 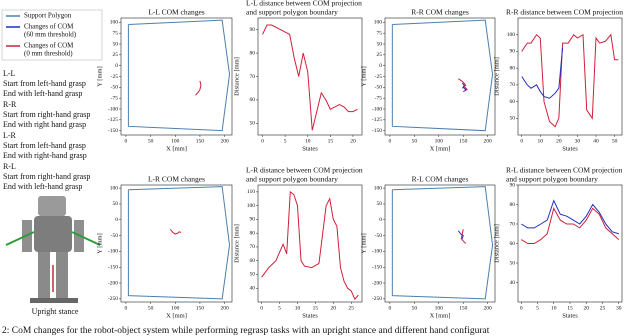 What do you see at coordinates (619, 308) in the screenshot?
I see `x-tick-label: 30` at bounding box center [619, 308].